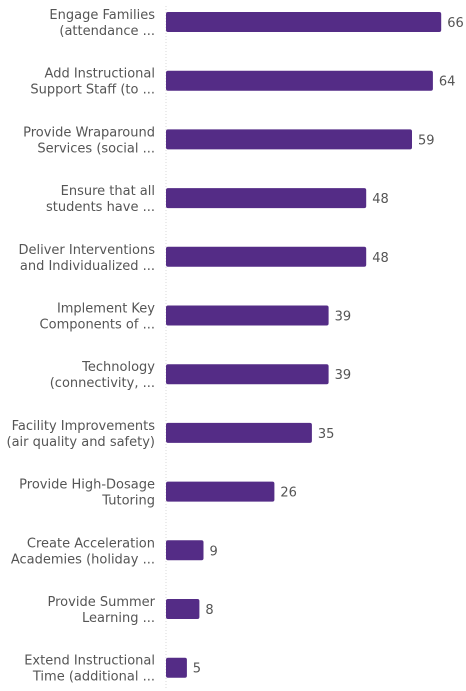 The image size is (466, 691). Describe the element at coordinates (87, 493) in the screenshot. I see `category-label: Provide High-Dosage Tutoring` at that location.